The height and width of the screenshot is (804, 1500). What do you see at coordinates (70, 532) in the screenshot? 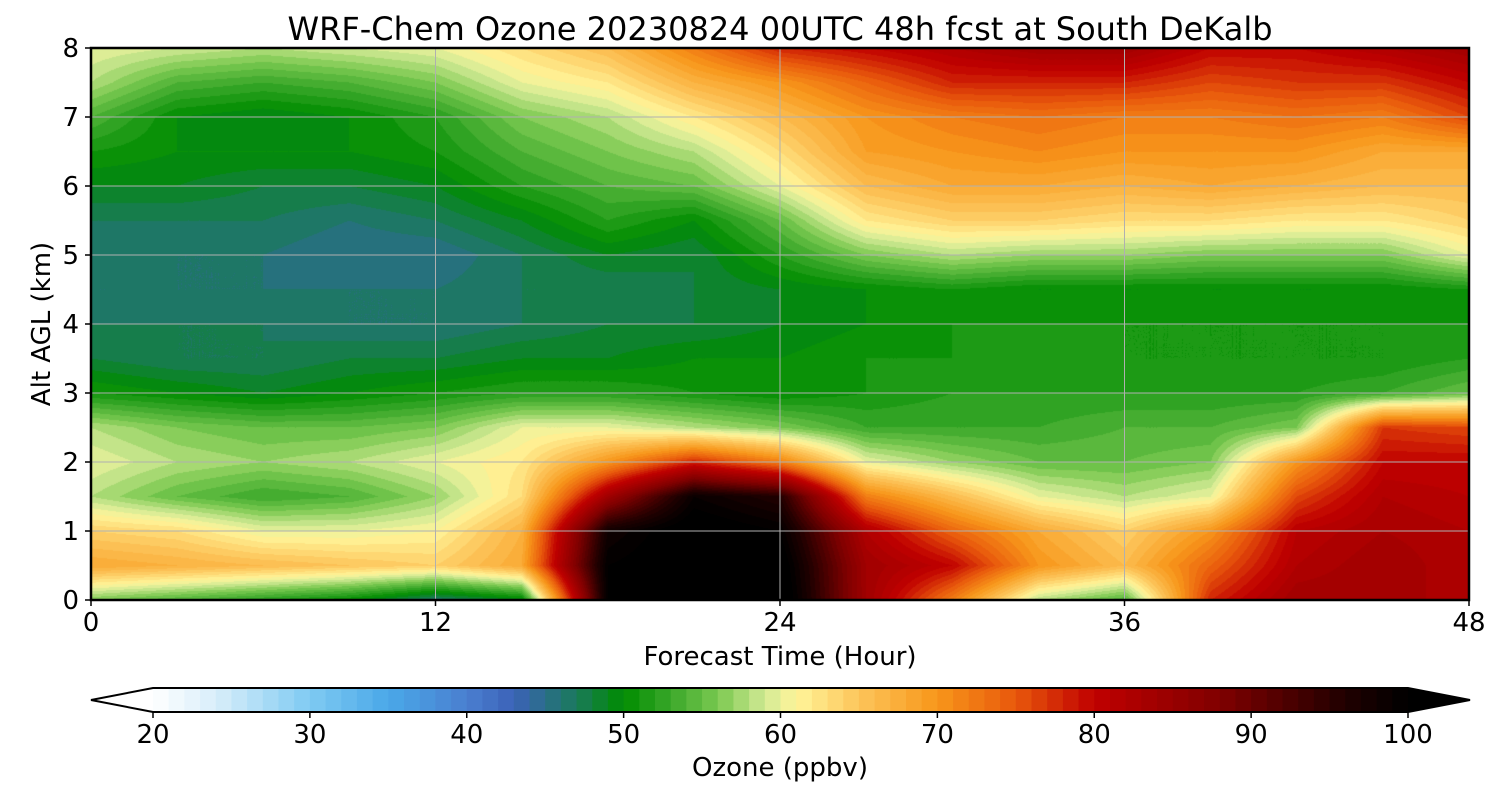
I see `y-tick-label: 1` at bounding box center [70, 532].